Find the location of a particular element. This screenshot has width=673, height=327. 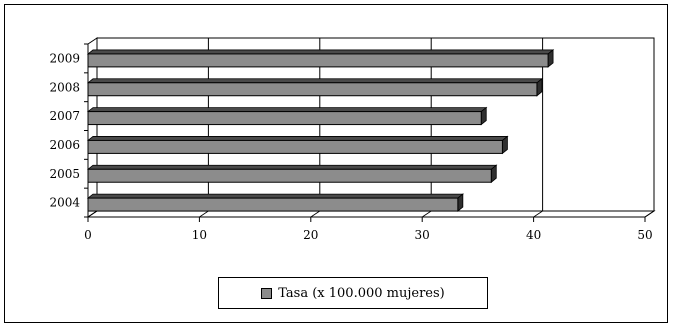

y-tick-label: 2009 is located at coordinates (64, 58).